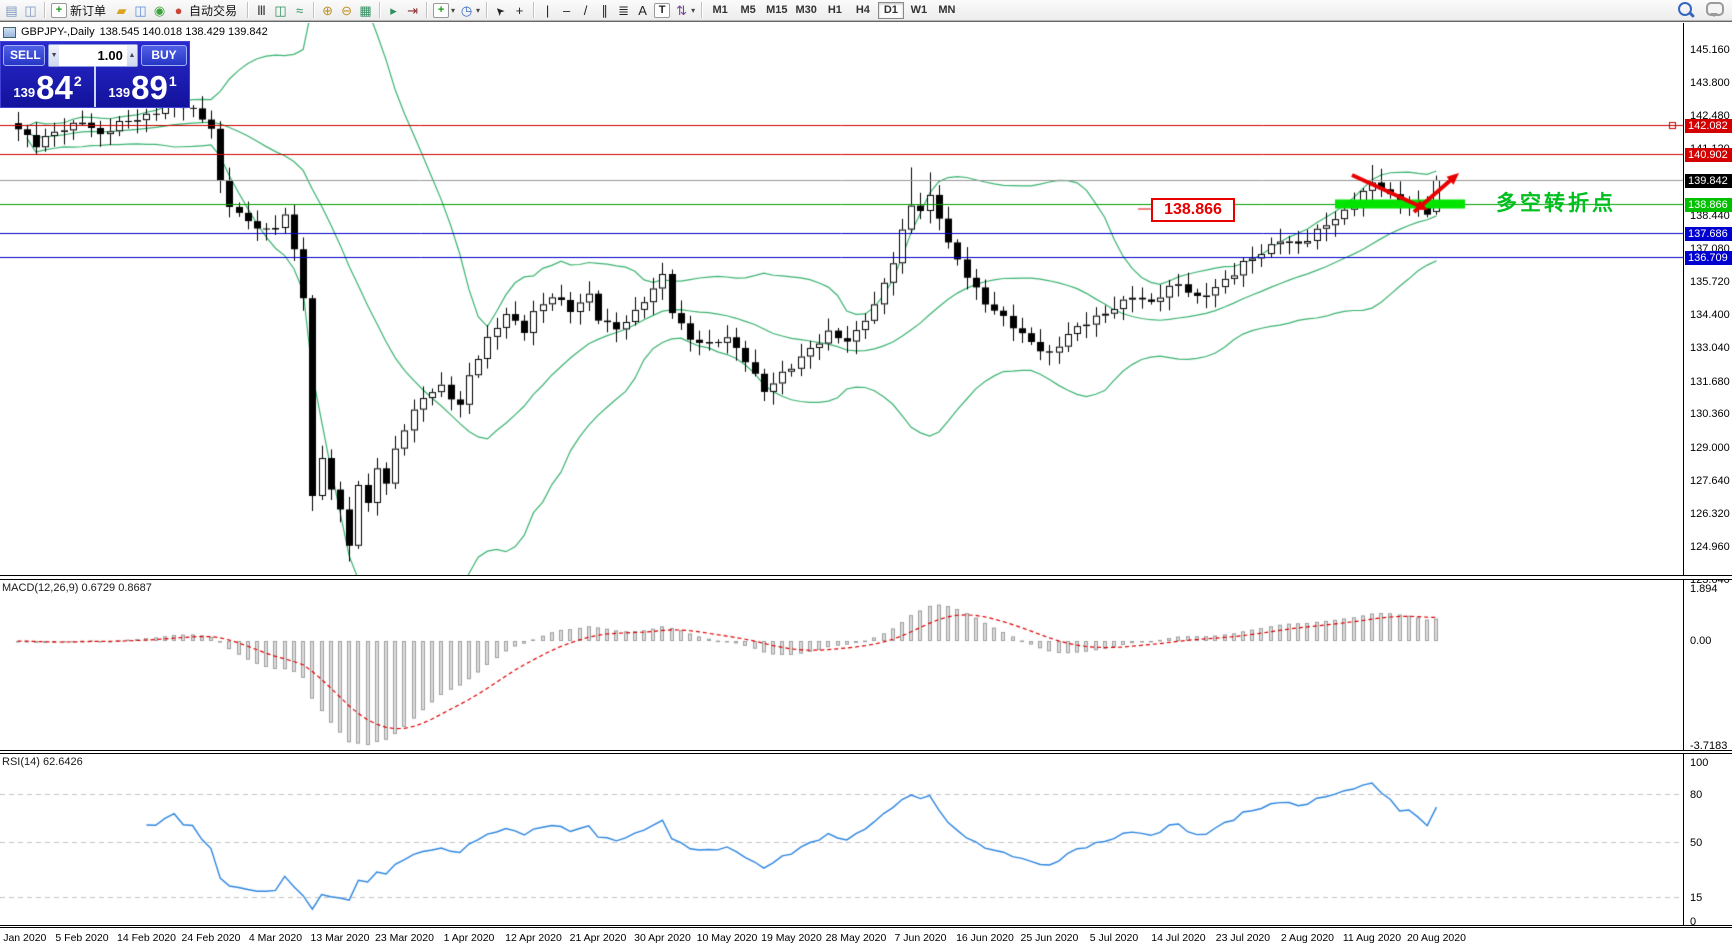  Describe the element at coordinates (1243, 938) in the screenshot. I see `date-axis-label: 23 Jul 2020` at that location.